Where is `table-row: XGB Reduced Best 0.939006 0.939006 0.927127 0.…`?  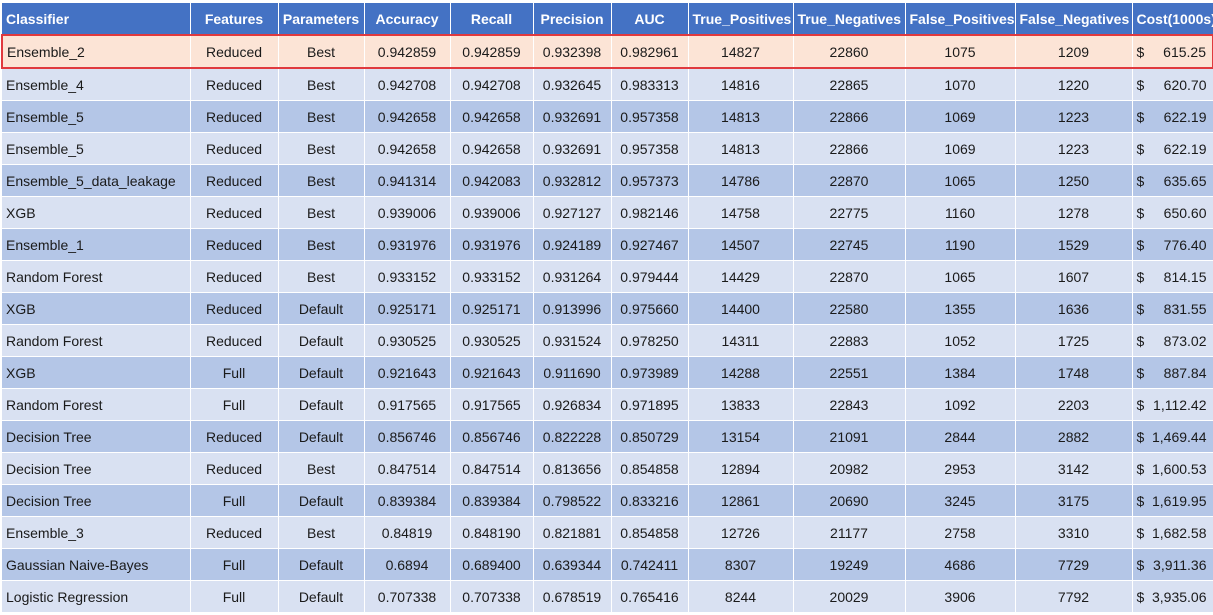 table-row: XGB Reduced Best 0.939006 0.939006 0.927127 0.… is located at coordinates (607, 212).